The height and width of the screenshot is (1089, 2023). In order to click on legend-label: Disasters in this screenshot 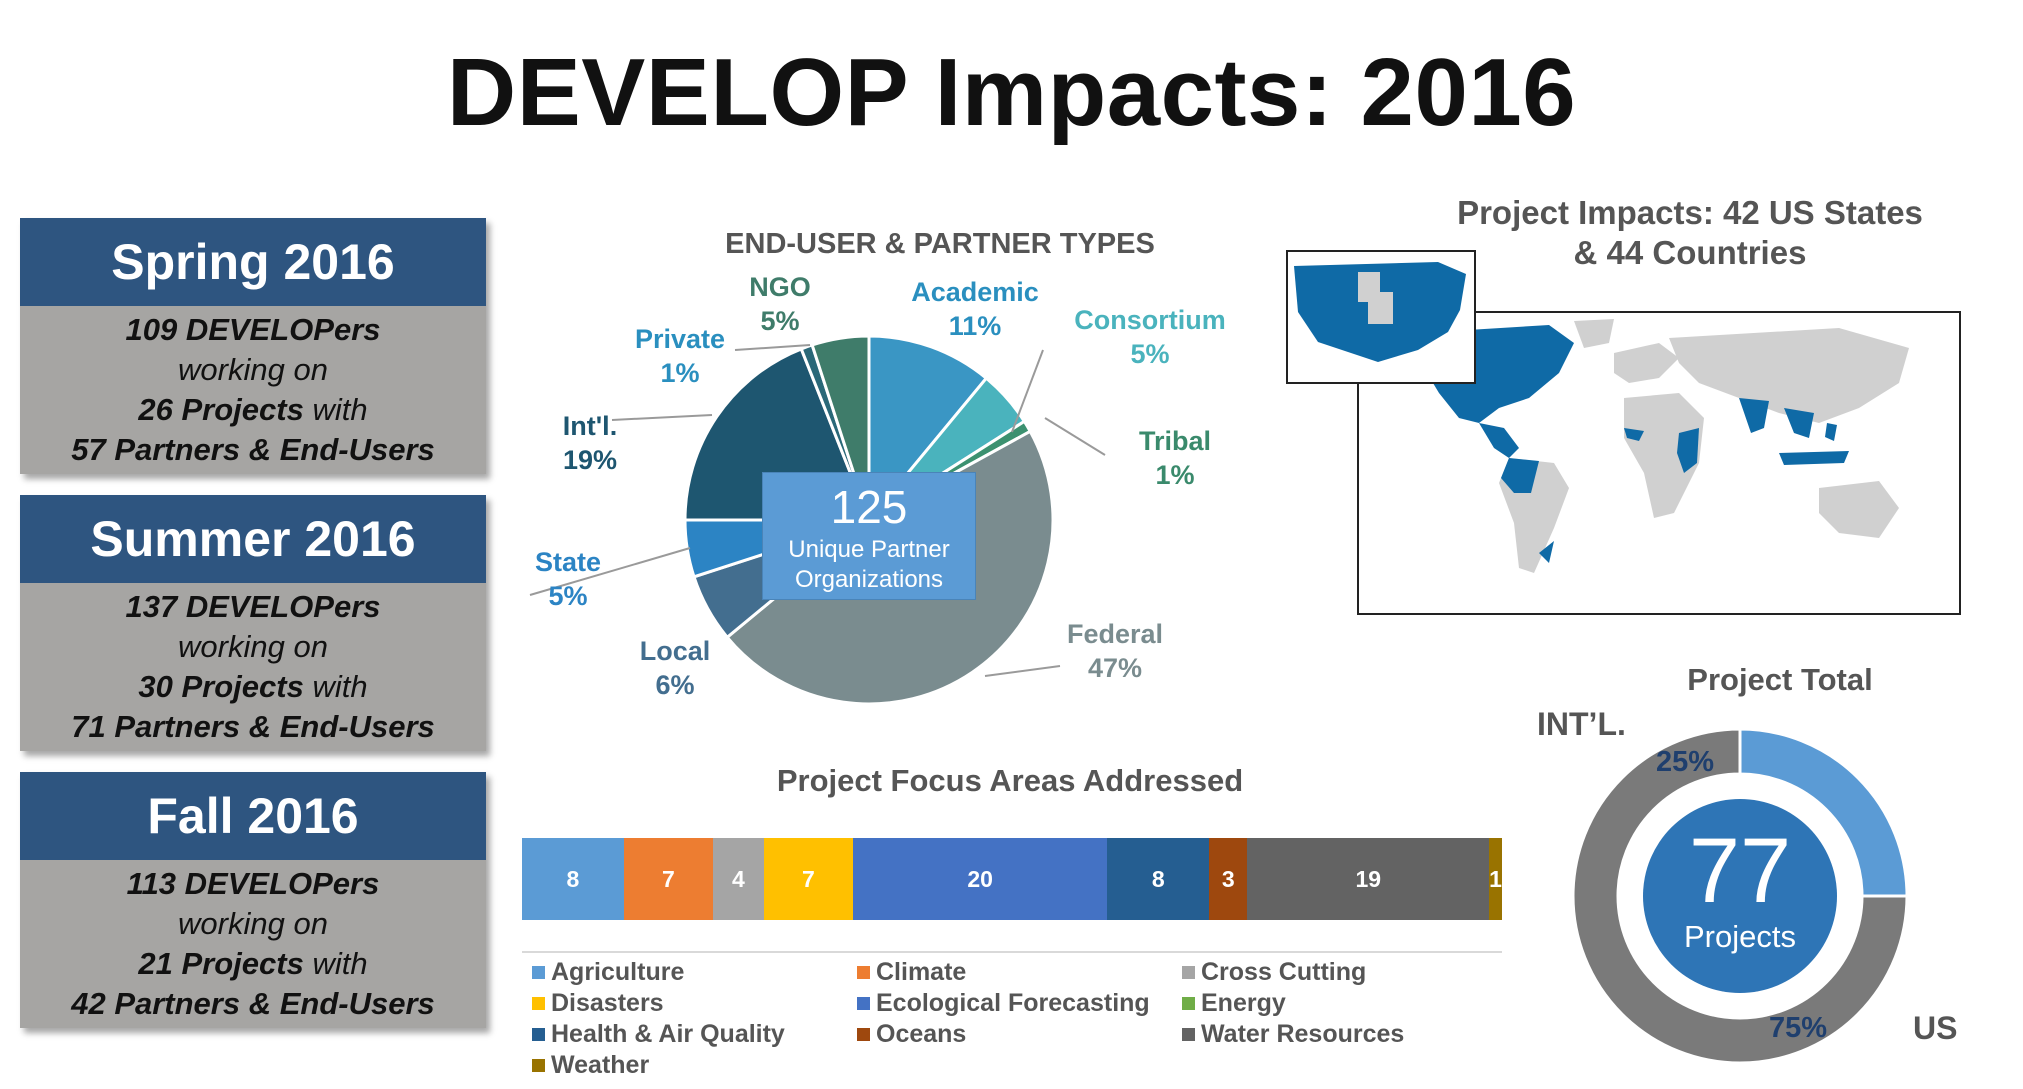, I will do `click(607, 1003)`.